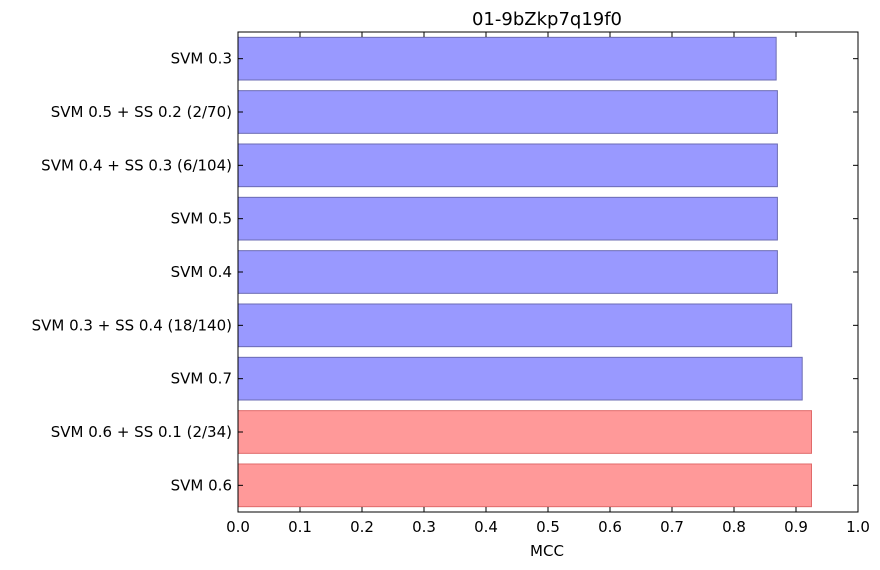 This screenshot has width=880, height=570. Describe the element at coordinates (547, 551) in the screenshot. I see `x-axis-label: MCC` at that location.